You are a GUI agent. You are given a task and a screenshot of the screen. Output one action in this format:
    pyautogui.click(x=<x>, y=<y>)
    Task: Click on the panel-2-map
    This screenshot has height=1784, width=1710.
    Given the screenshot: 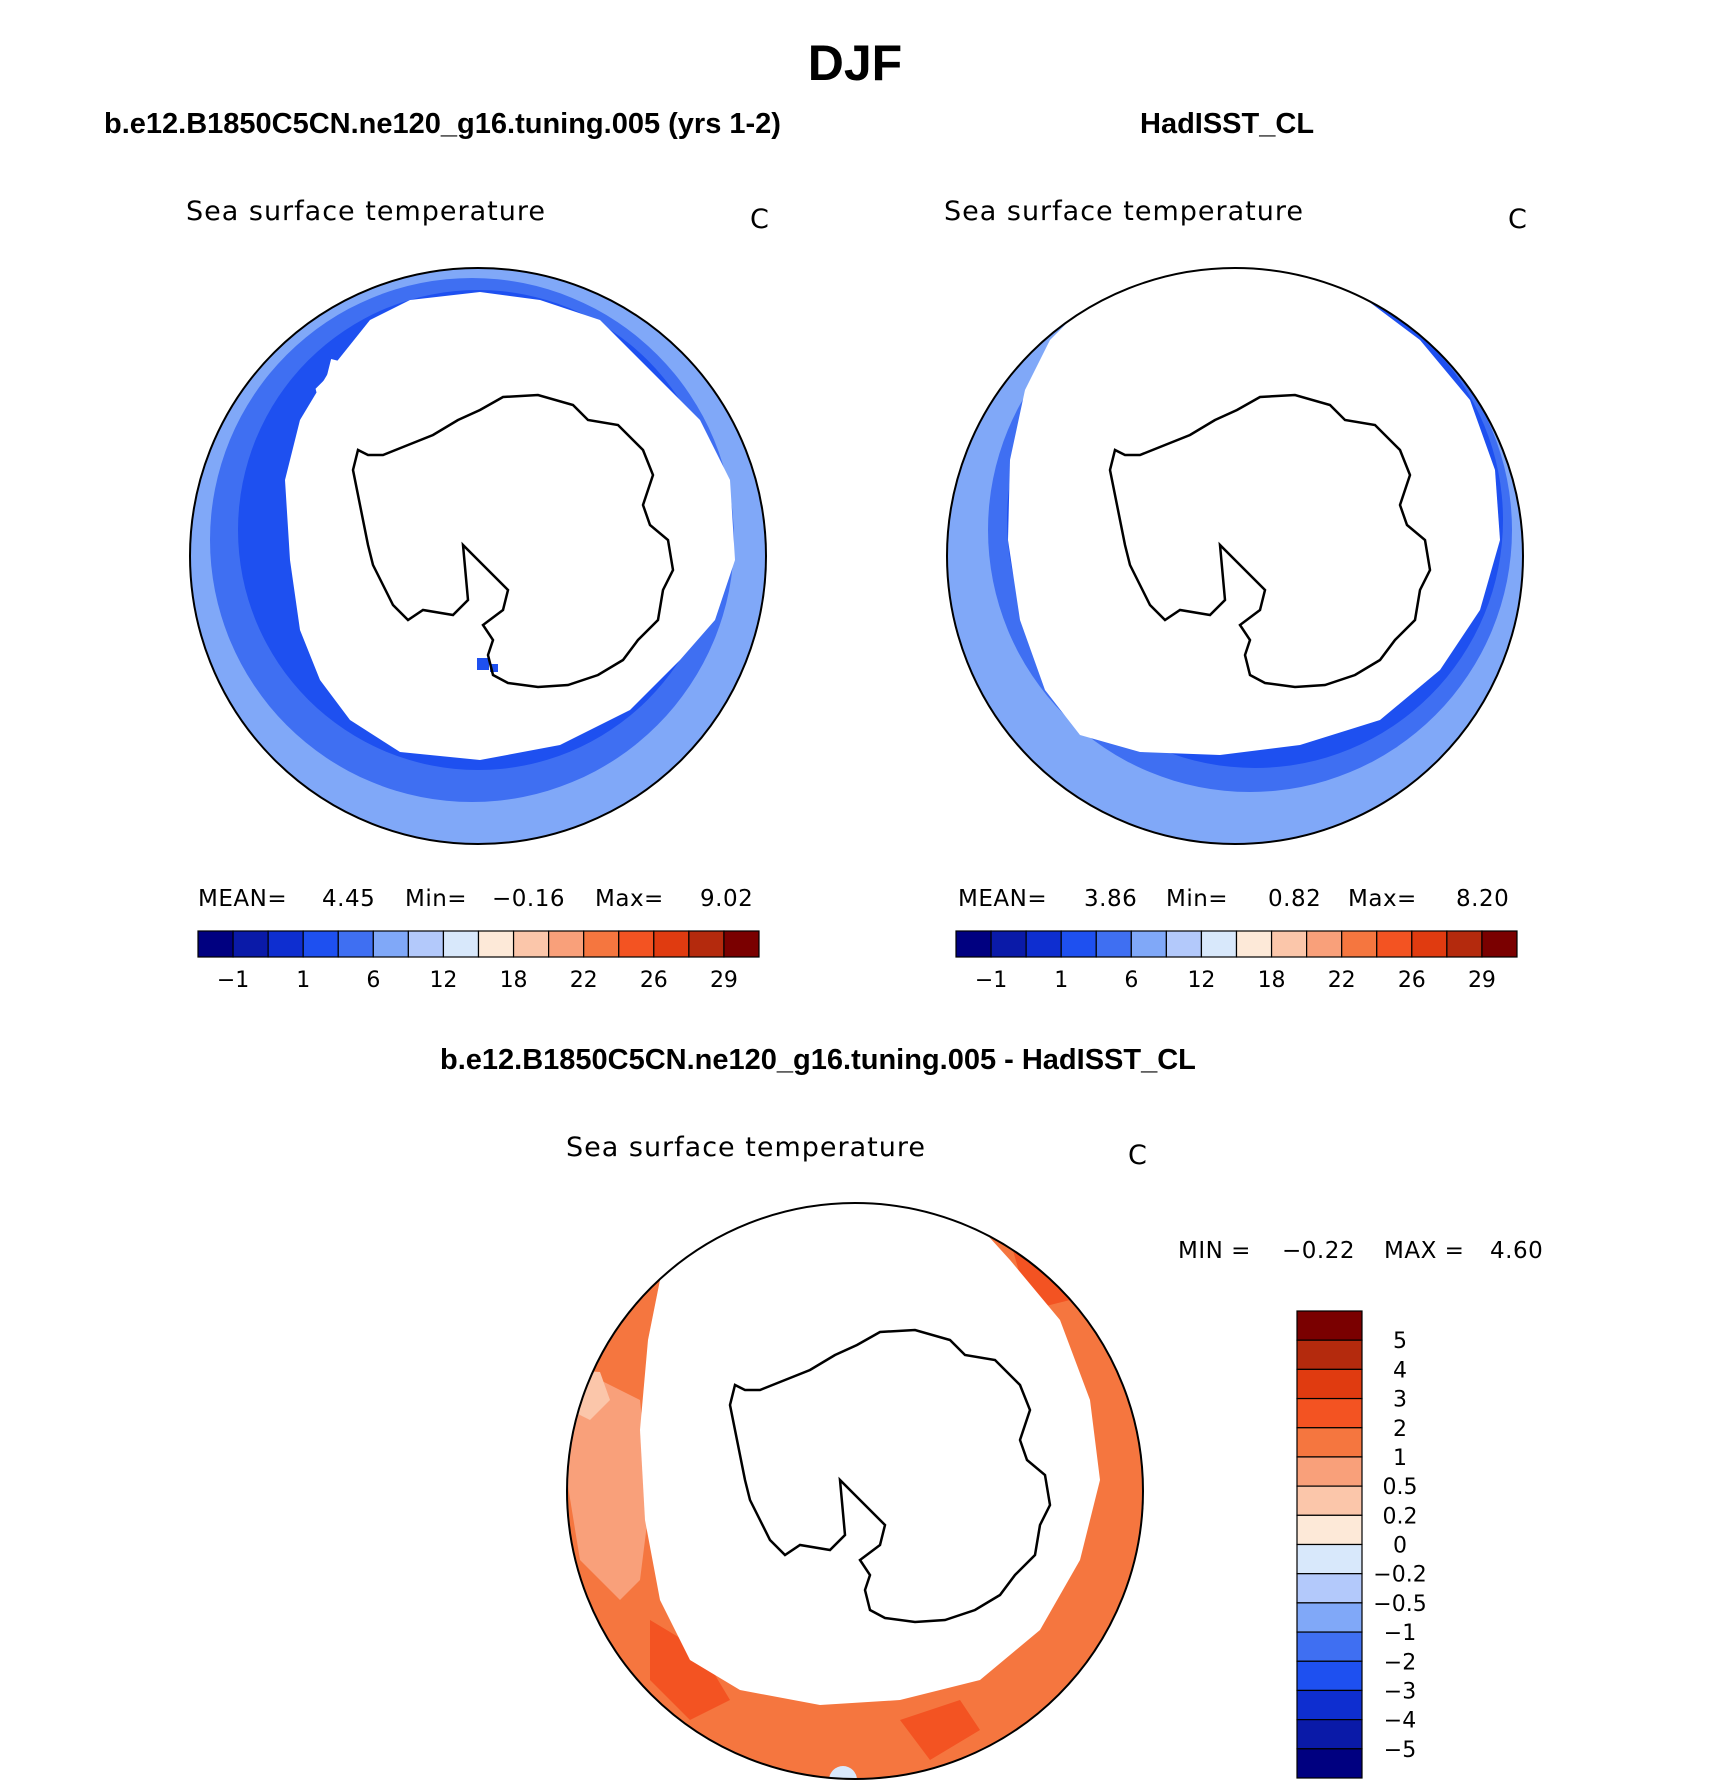 What is the action you would take?
    pyautogui.click(x=1235, y=556)
    